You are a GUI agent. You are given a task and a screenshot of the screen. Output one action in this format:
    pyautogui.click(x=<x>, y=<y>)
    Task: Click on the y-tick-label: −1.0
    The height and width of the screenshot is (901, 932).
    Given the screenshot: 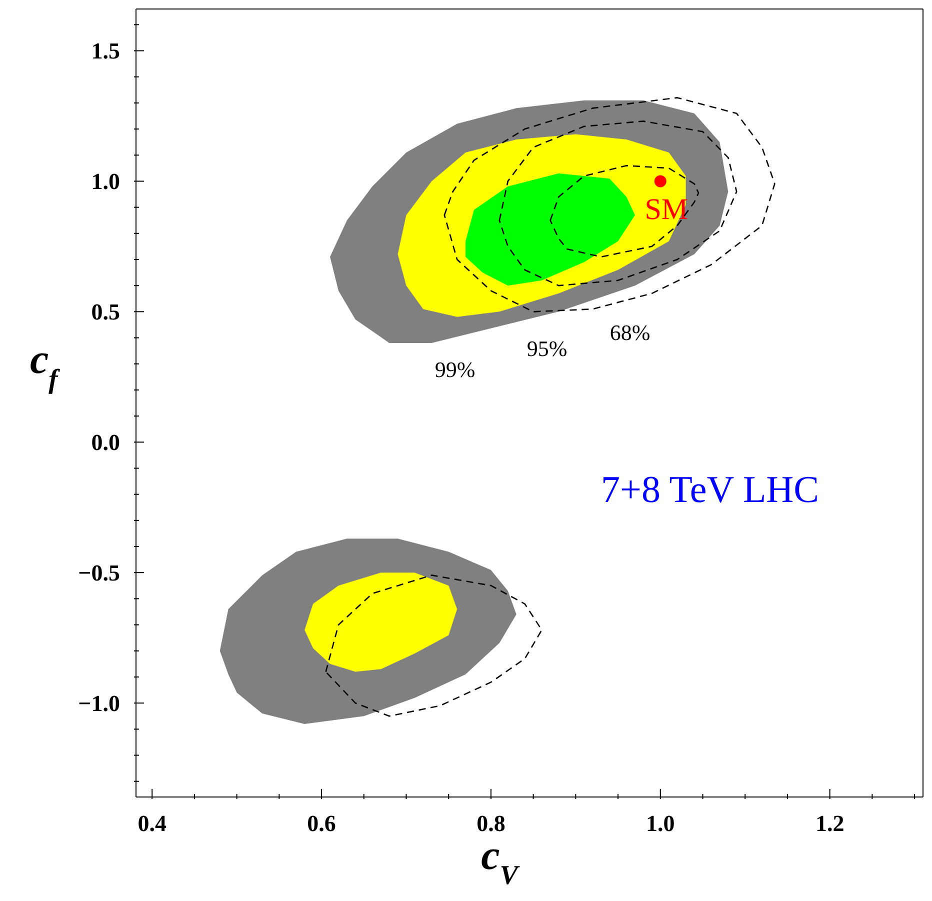 What is the action you would take?
    pyautogui.click(x=99, y=703)
    